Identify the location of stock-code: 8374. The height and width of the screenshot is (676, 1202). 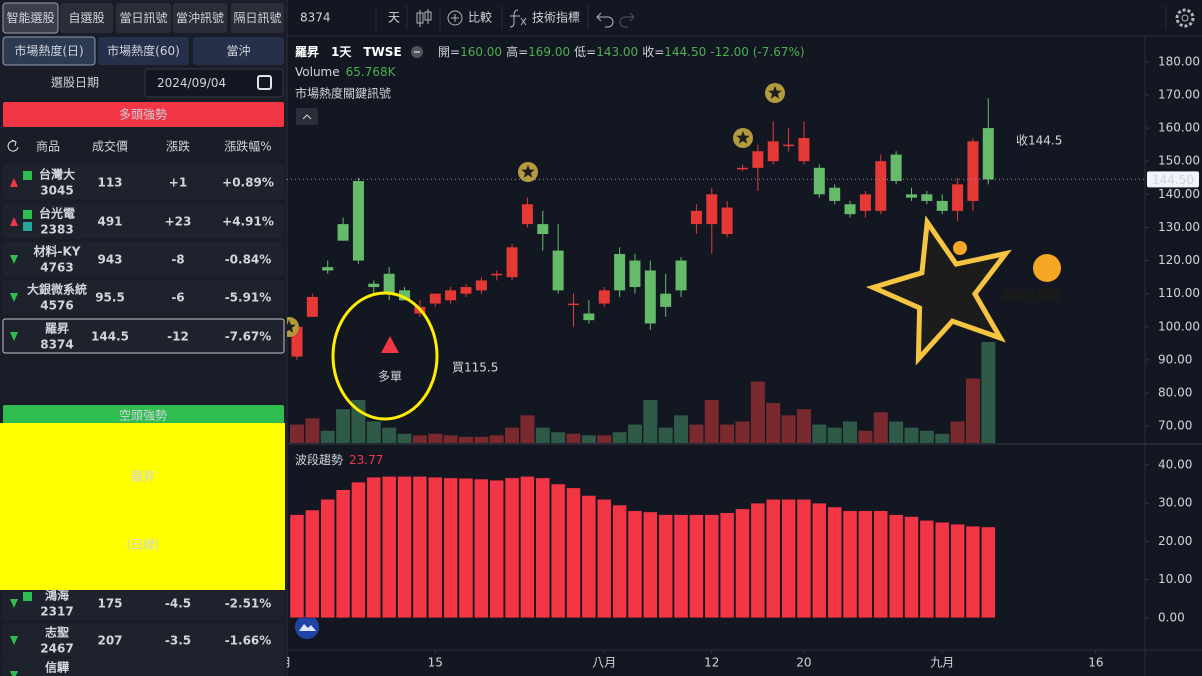
(56, 345).